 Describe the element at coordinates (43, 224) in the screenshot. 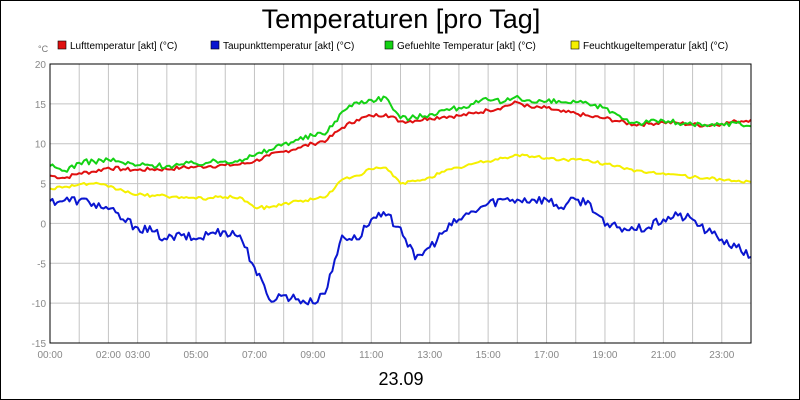

I see `y-tick-label: 0` at that location.